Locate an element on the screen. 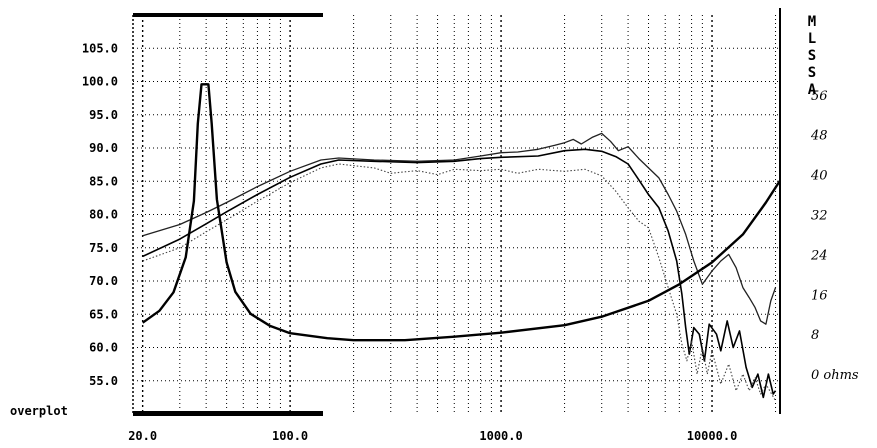 This screenshot has height=448, width=877. brand-letter: M is located at coordinates (812, 22).